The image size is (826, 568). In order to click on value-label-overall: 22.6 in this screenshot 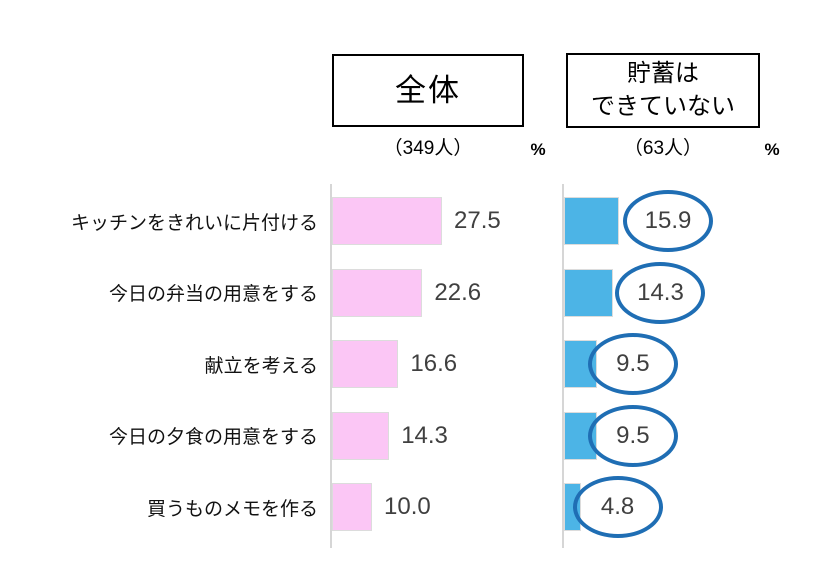, I will do `click(458, 292)`.